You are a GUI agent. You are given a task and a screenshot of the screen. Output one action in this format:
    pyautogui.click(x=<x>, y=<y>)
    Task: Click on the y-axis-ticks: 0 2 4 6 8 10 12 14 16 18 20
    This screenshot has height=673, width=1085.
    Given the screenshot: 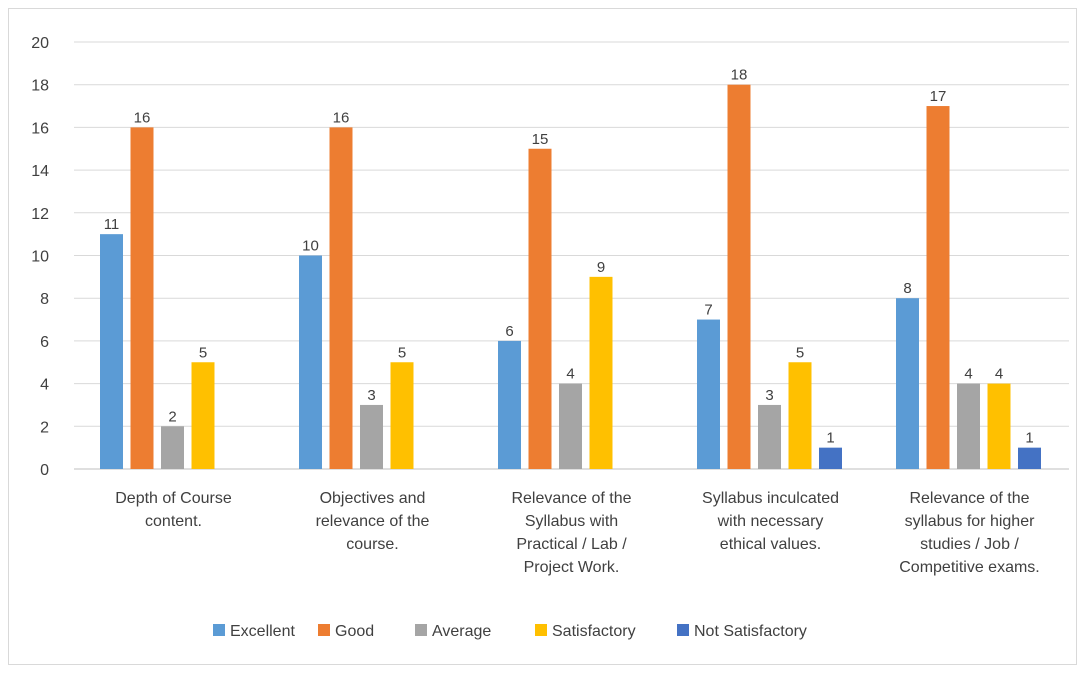 What is the action you would take?
    pyautogui.click(x=40, y=257)
    